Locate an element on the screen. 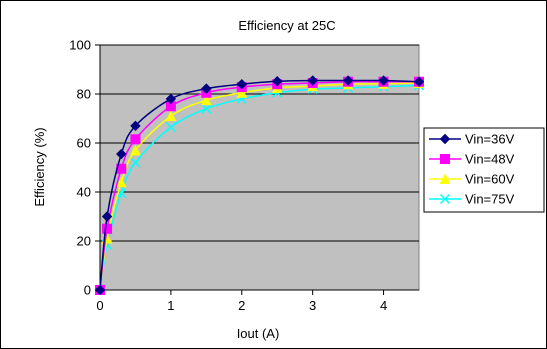 This screenshot has width=547, height=349. y-tick-label: 100 is located at coordinates (80, 45).